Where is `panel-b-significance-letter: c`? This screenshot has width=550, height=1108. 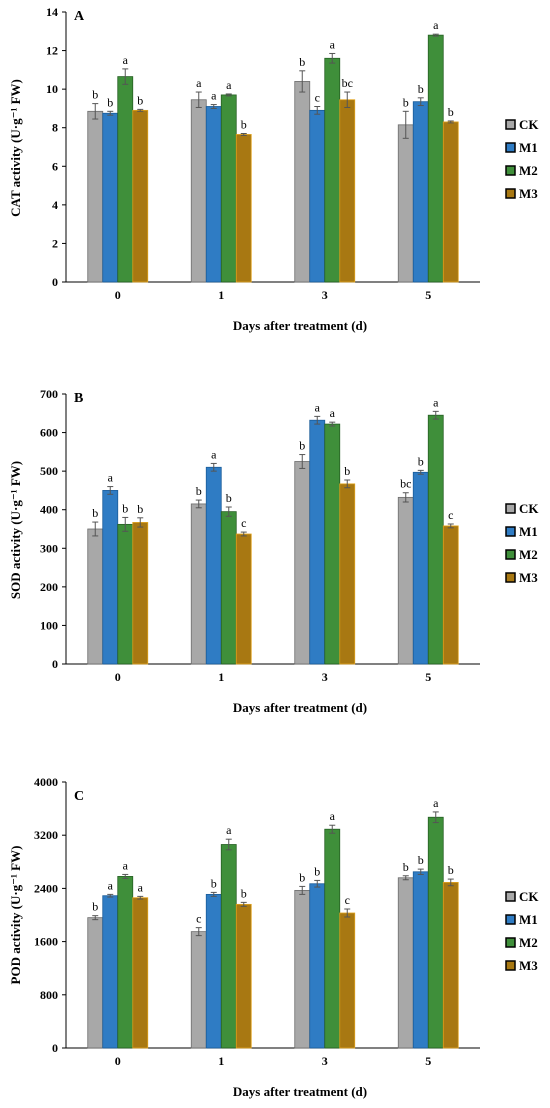
panel-b-significance-letter: c is located at coordinates (450, 515).